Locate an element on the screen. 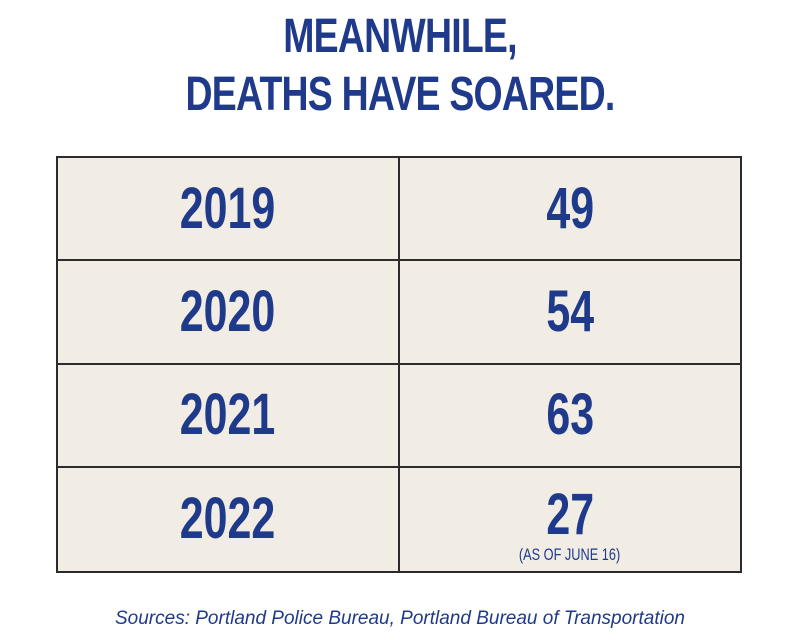  deaths-value: 27 is located at coordinates (570, 514).